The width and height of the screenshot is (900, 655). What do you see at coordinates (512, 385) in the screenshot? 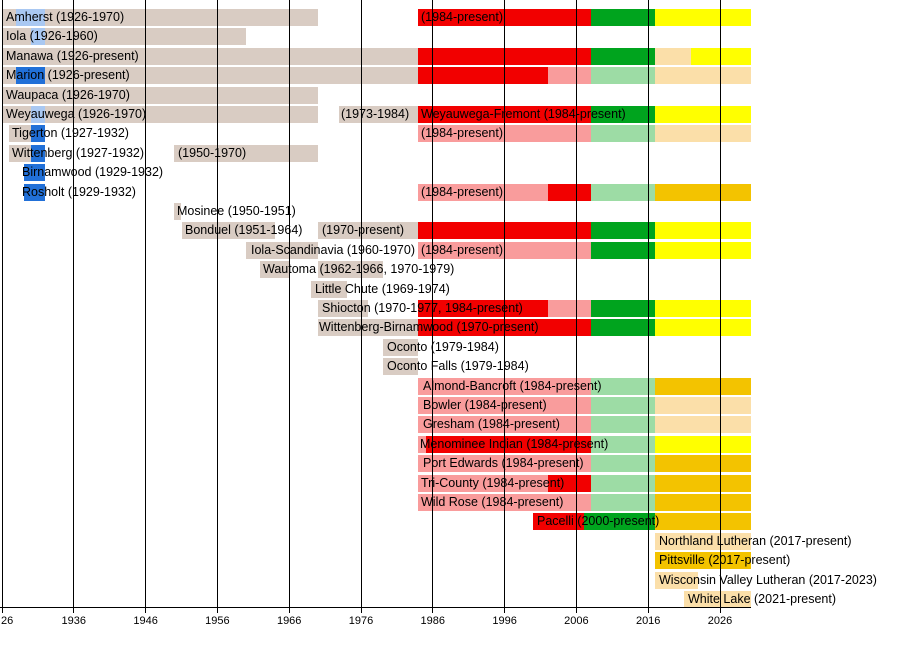
I see `row-label-almond-bancroft: Almond-Bancroft (1984-present)` at bounding box center [512, 385].